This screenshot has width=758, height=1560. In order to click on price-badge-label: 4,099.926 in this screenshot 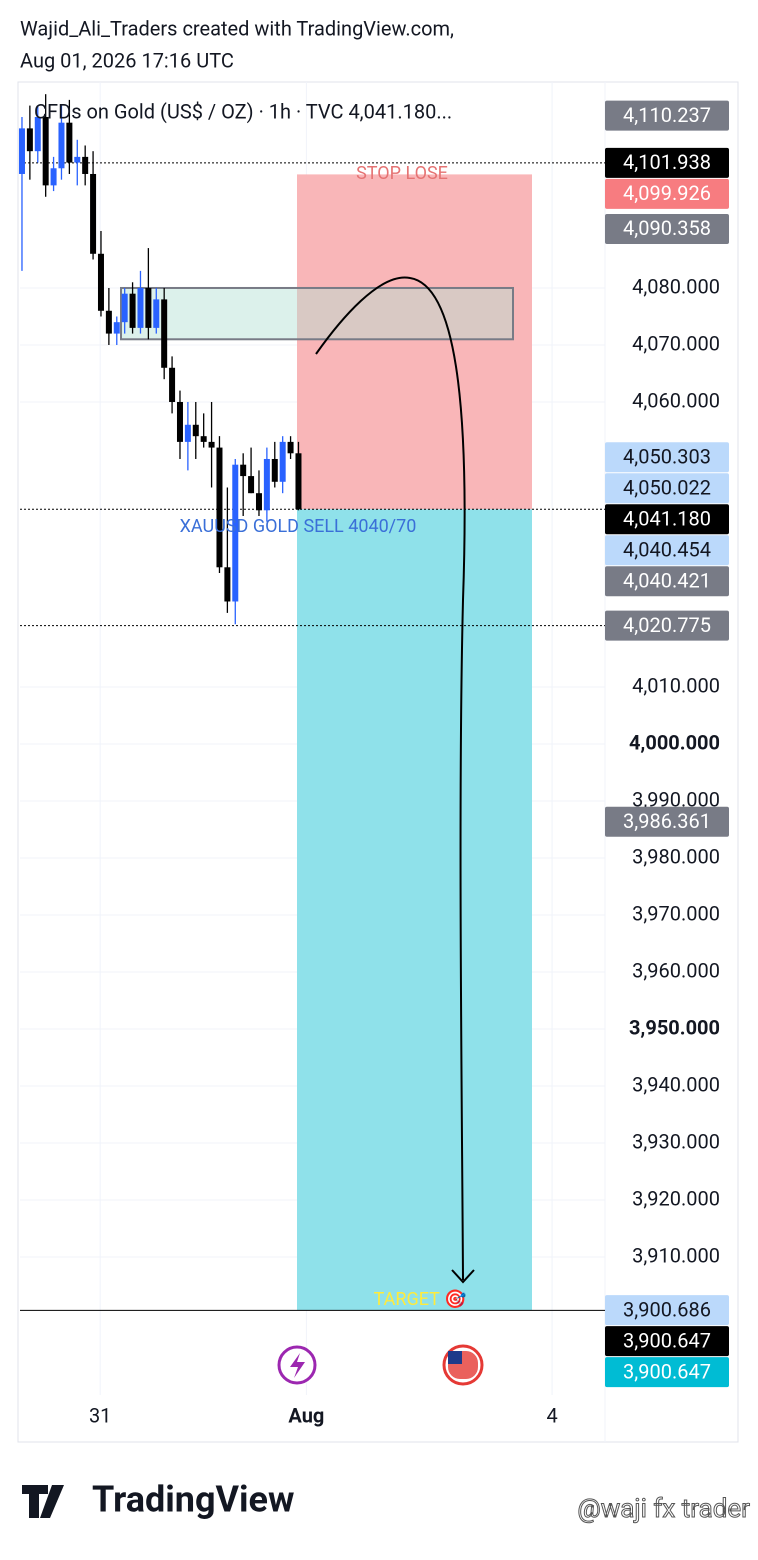, I will do `click(667, 193)`.